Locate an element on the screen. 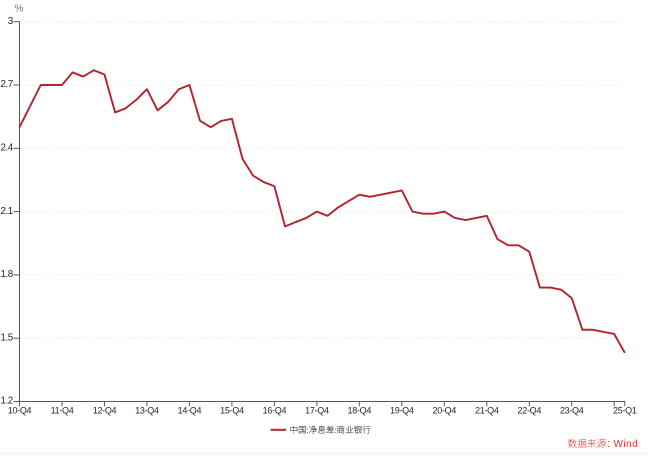 The width and height of the screenshot is (648, 461). svg-text: 19-Q4 is located at coordinates (402, 410).